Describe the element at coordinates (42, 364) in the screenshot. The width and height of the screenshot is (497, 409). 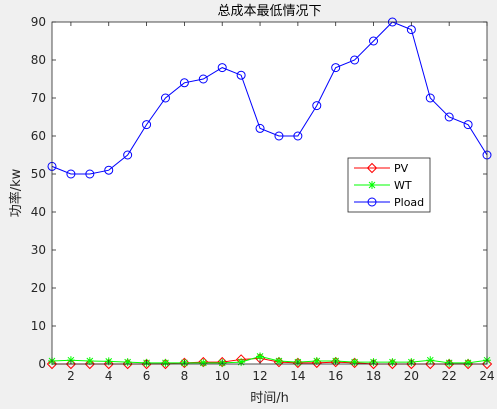
I see `y-tick-label: 0` at that location.